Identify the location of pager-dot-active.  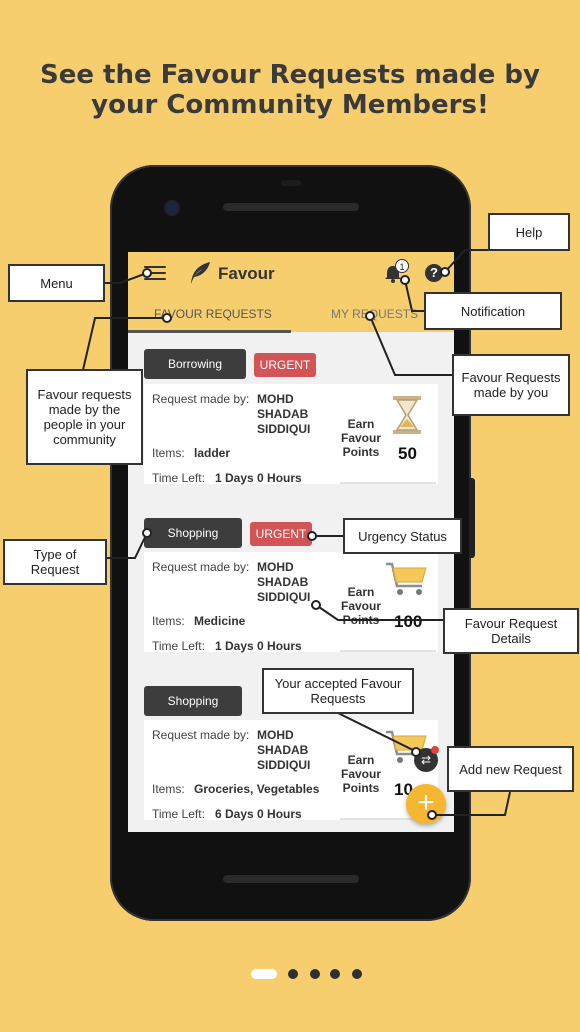
(264, 974).